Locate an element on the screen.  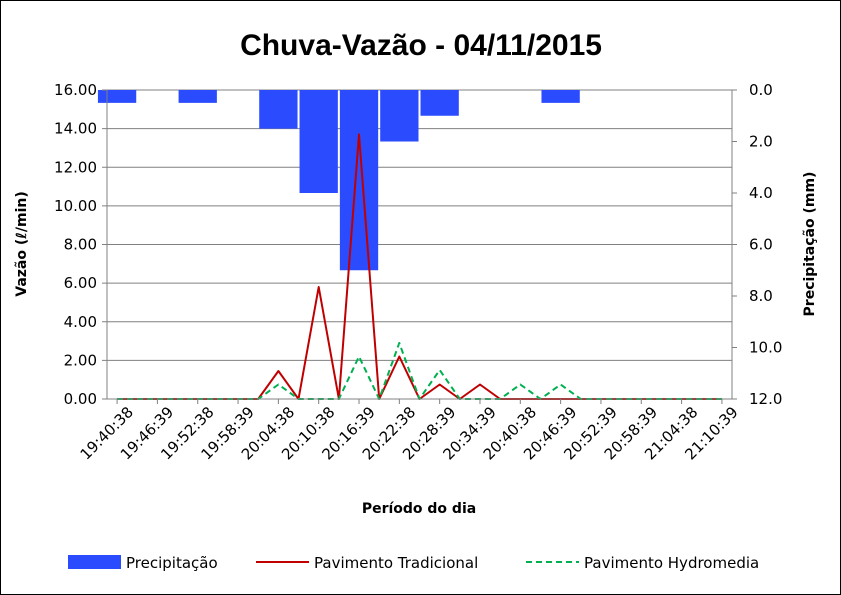
left-axis-ticks: 0.00 2.00 4.00 6.00 8.00 10.00 12.00 14.00 16.00 is located at coordinates (75, 244).